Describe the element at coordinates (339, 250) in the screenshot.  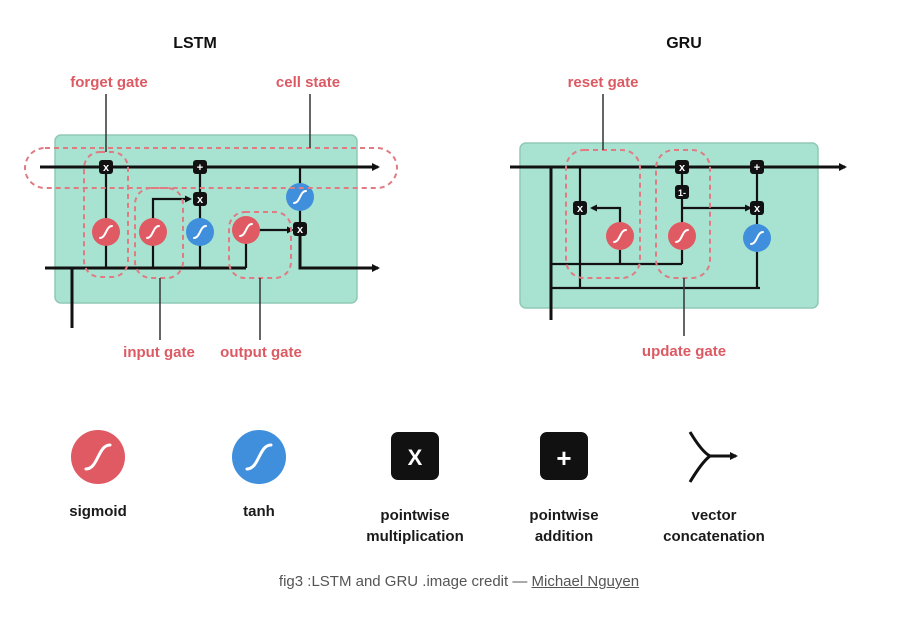
I see `lstm-hidden-output-line` at that location.